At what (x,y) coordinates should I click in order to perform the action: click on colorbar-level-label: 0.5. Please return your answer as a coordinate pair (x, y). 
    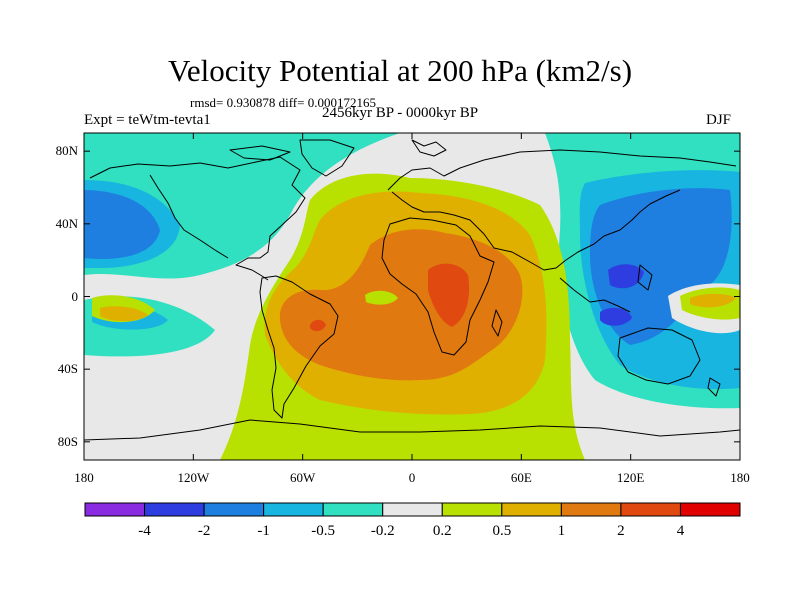
    Looking at the image, I should click on (502, 531).